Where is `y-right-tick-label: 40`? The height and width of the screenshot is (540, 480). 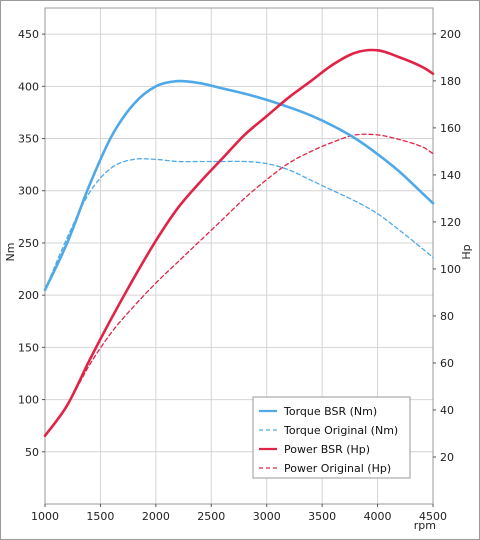 y-right-tick-label: 40 is located at coordinates (447, 410).